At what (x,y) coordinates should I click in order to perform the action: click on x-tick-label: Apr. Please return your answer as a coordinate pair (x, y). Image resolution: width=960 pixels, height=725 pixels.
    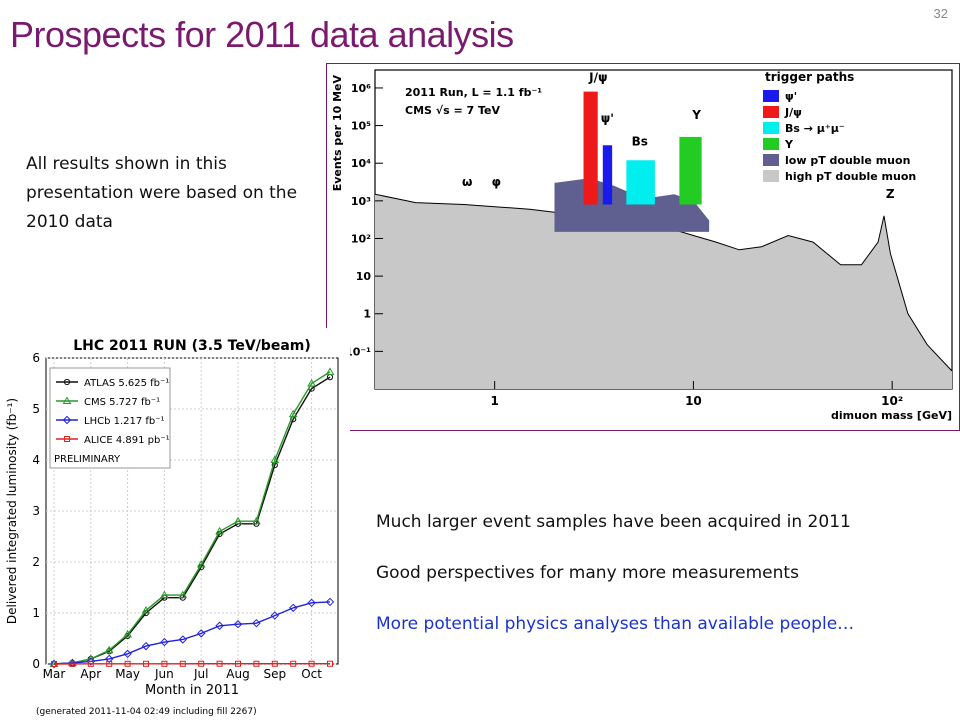
    Looking at the image, I should click on (90, 674).